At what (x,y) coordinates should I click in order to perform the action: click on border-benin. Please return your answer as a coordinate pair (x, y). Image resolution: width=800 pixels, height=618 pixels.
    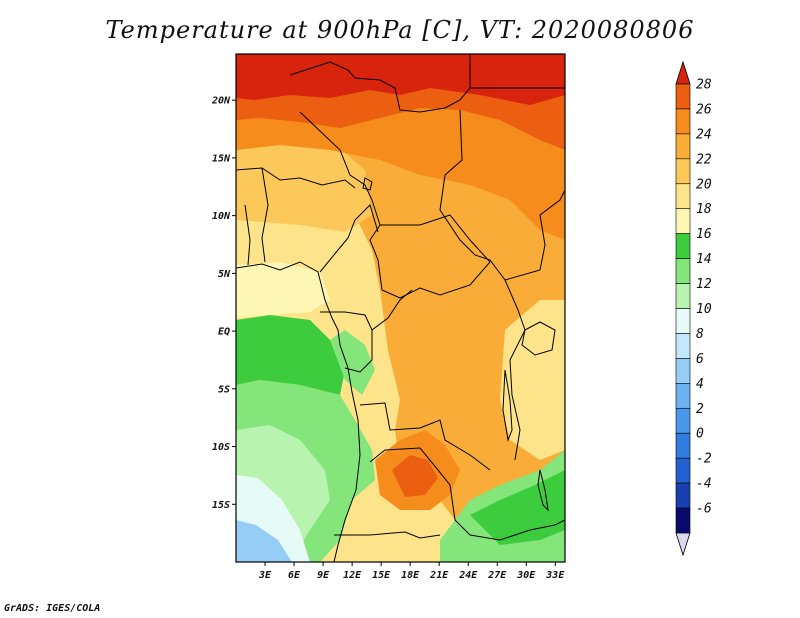
    Looking at the image, I should click on (247, 235).